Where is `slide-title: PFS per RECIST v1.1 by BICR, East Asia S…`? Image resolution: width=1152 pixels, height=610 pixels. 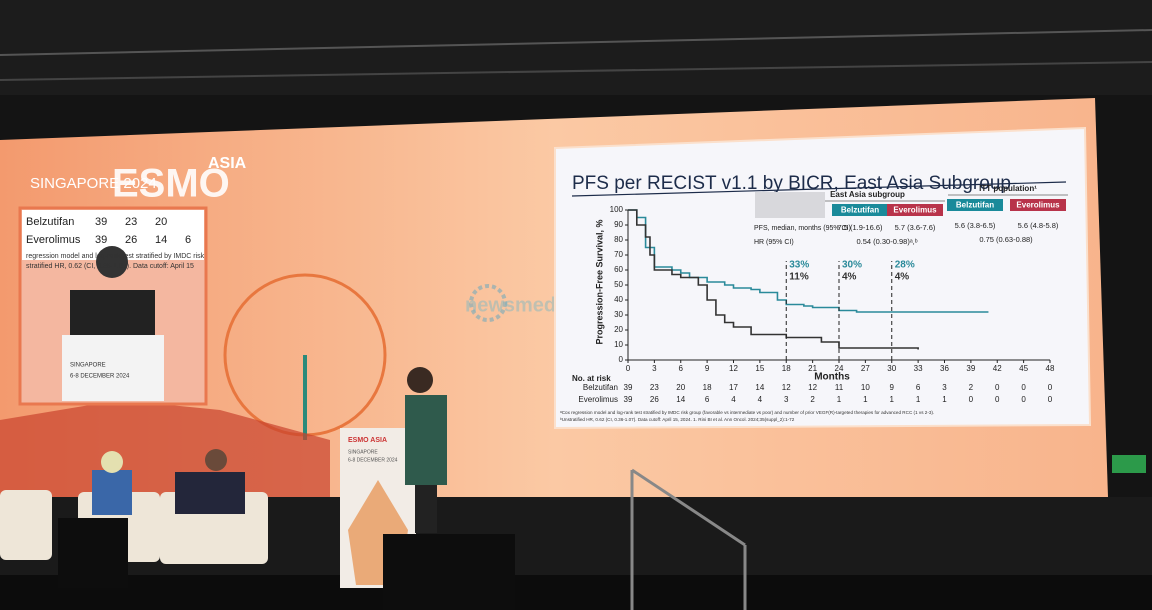
slide-title: PFS per RECIST v1.1 by BICR, East Asia S… is located at coordinates (791, 183).